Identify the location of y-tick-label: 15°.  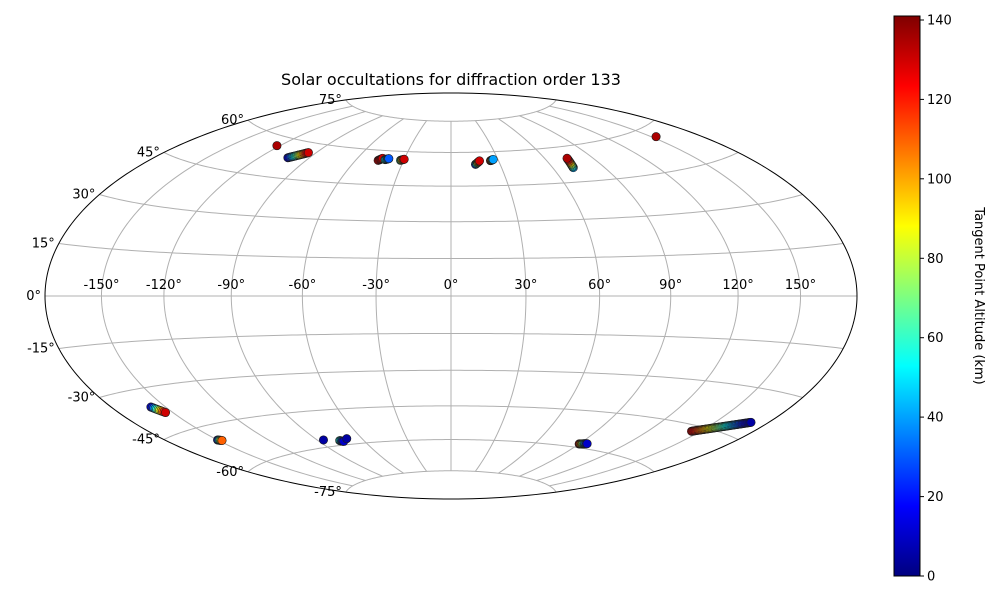
(43, 244).